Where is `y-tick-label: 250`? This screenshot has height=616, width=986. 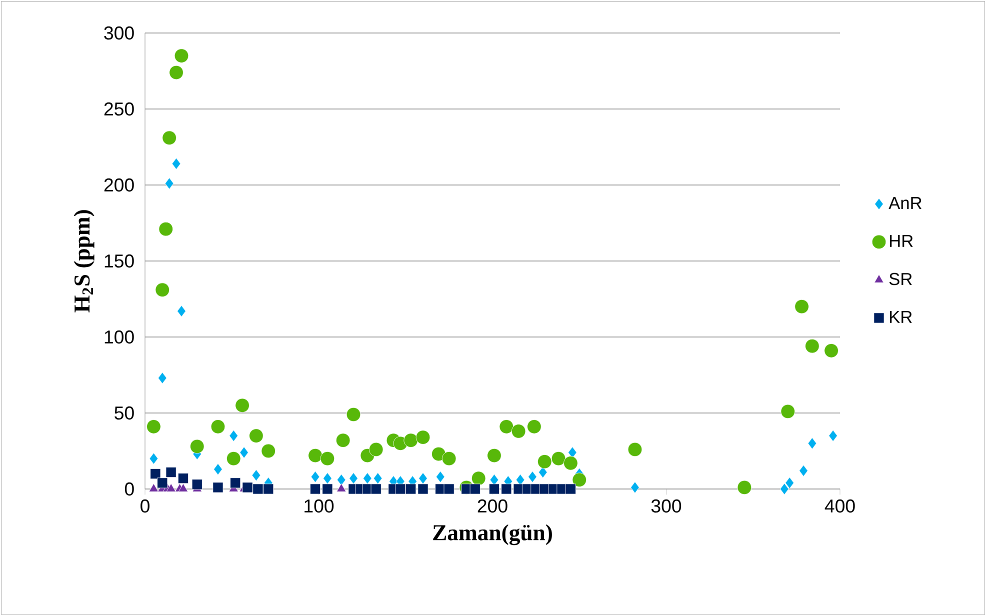 y-tick-label: 250 is located at coordinates (119, 109).